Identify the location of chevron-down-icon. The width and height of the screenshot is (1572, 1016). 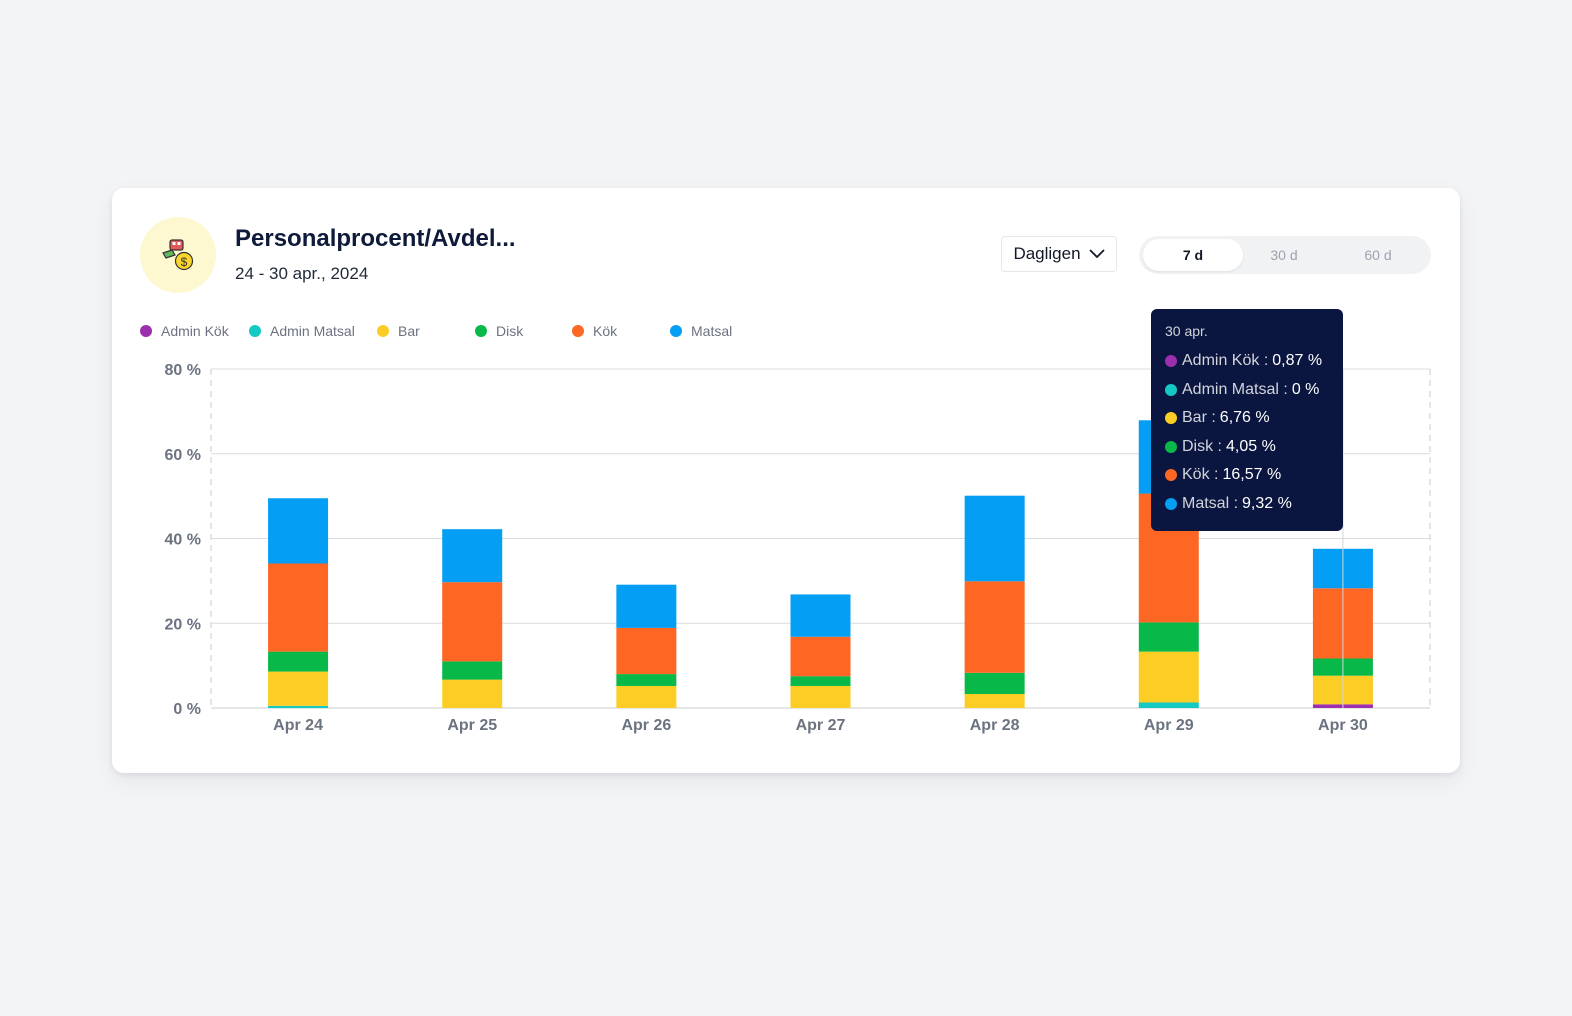
(1096, 254).